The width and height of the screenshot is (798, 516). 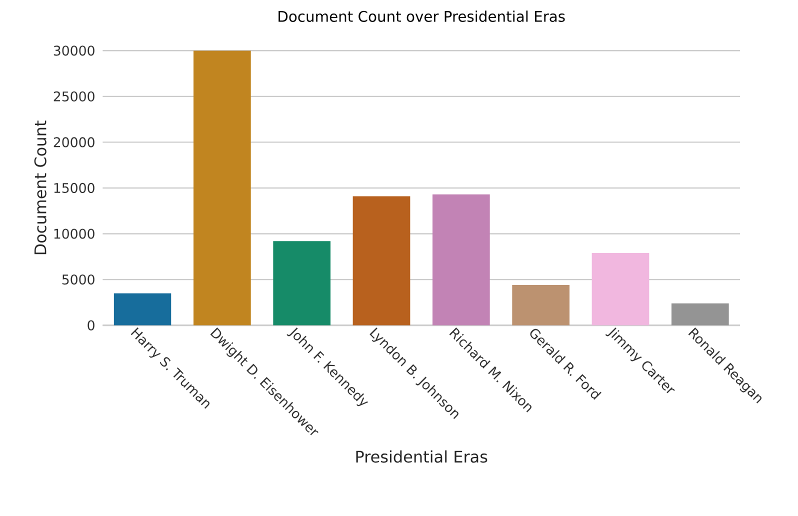 I want to click on y-tick-label: 20000, so click(x=74, y=142).